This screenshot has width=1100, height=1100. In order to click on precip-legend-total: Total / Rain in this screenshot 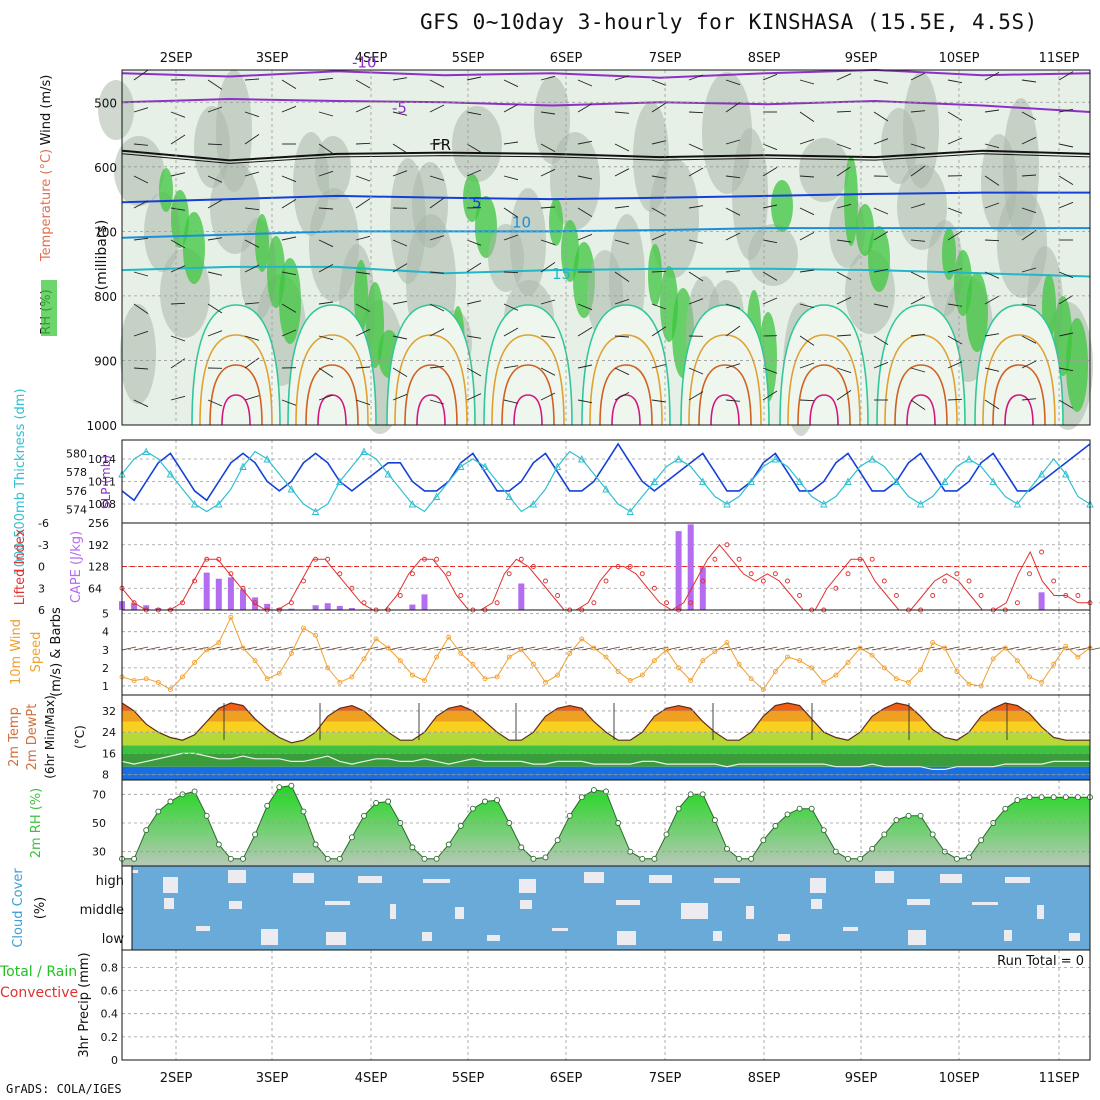, I will do `click(38, 972)`.